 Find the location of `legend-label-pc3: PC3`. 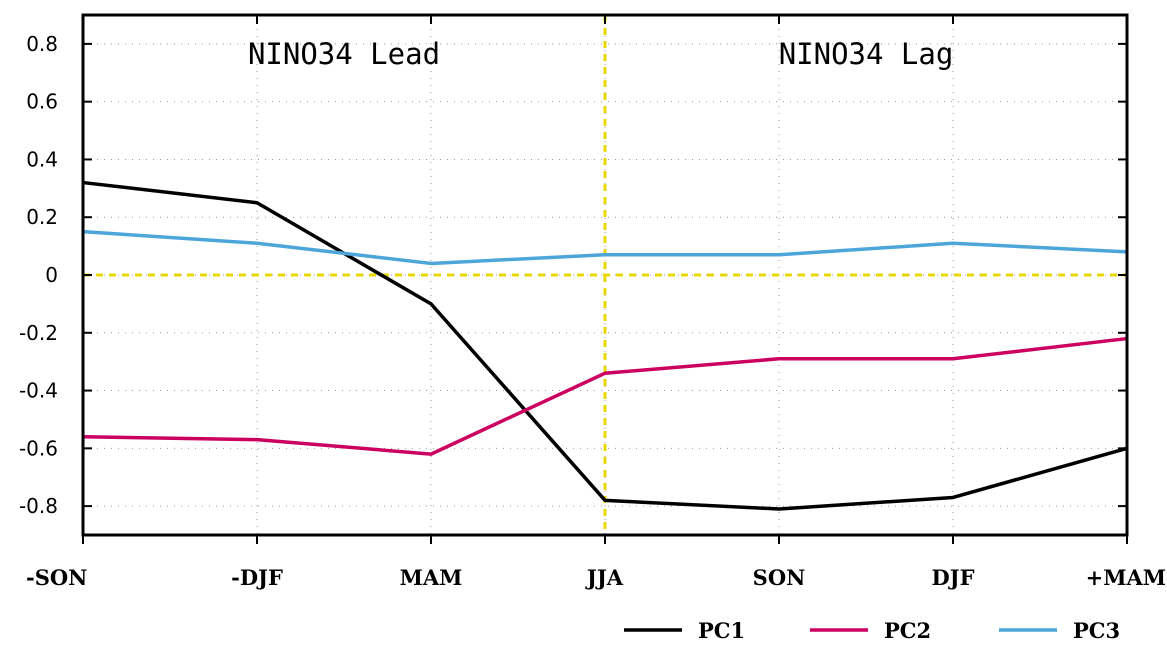

legend-label-pc3: PC3 is located at coordinates (1096, 630).